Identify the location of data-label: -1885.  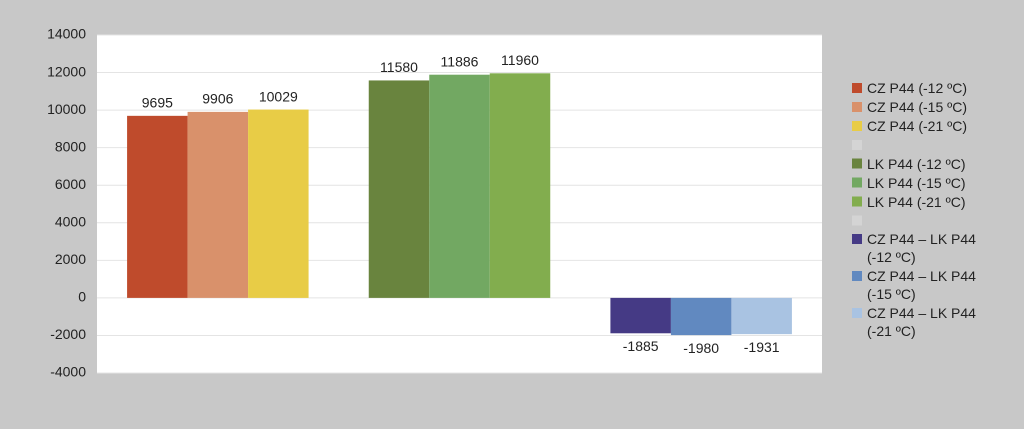
(641, 346).